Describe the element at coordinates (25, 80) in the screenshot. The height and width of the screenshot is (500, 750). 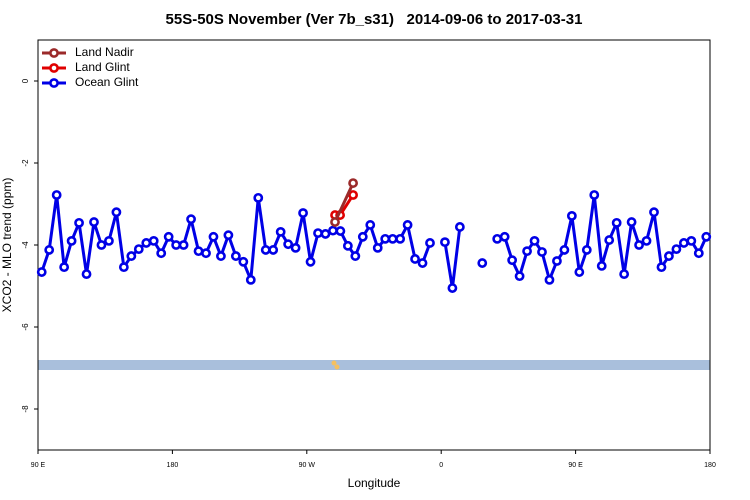
I see `y-tick-label: 0` at that location.